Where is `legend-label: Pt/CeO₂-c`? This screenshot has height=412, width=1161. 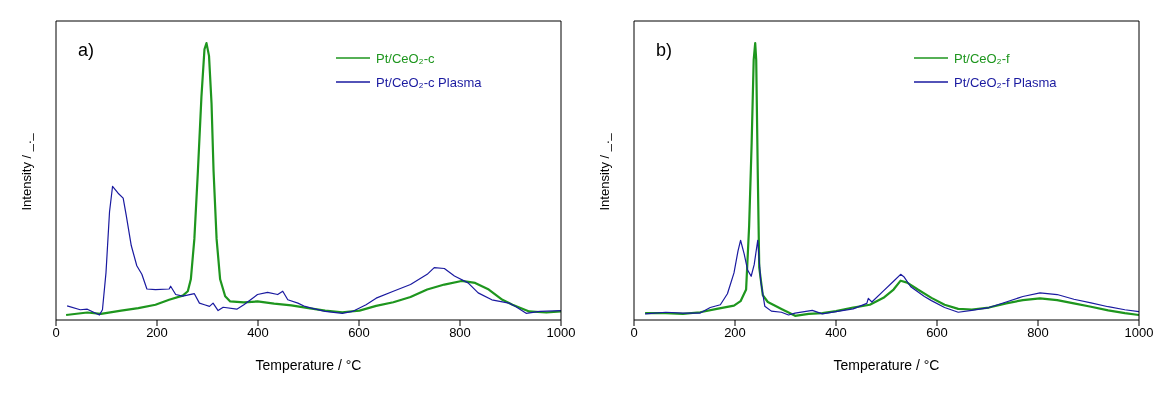
legend-label: Pt/CeO₂-c is located at coordinates (405, 58).